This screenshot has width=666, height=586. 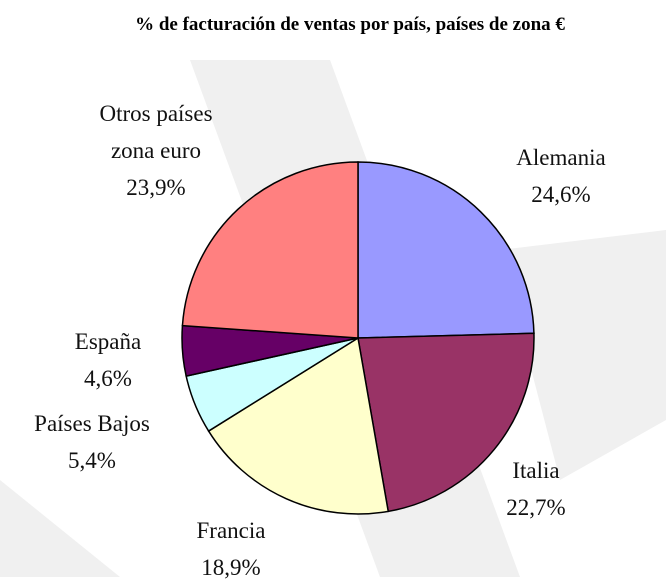 I want to click on category-label: Alemania, so click(x=561, y=157).